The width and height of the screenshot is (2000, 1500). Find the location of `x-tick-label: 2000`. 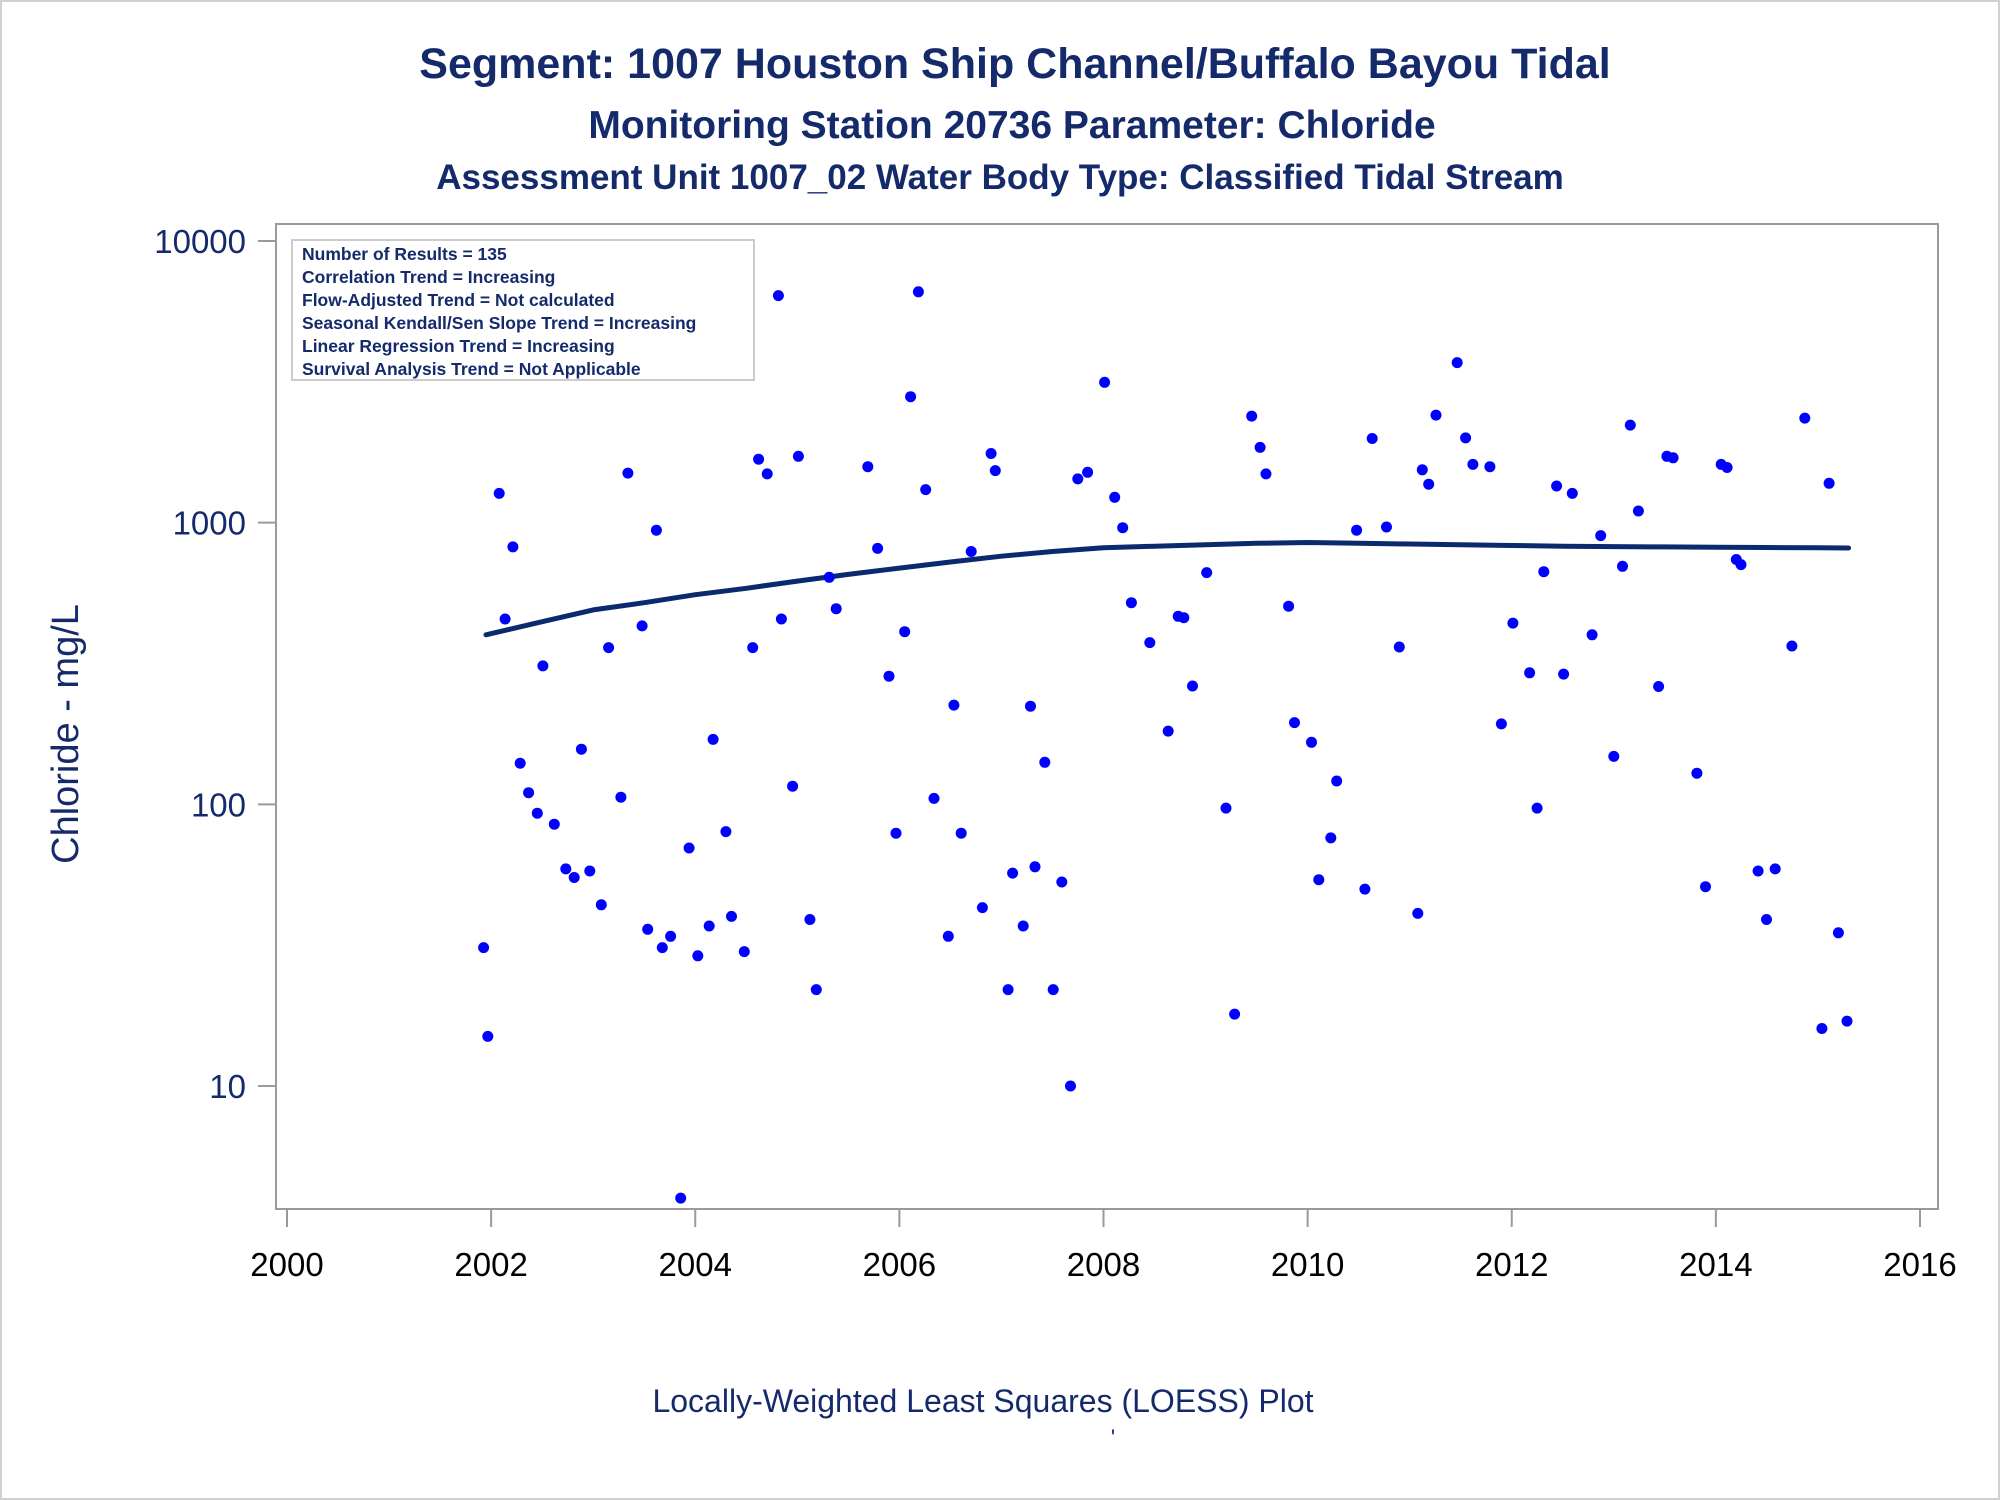

x-tick-label: 2000 is located at coordinates (286, 1264).